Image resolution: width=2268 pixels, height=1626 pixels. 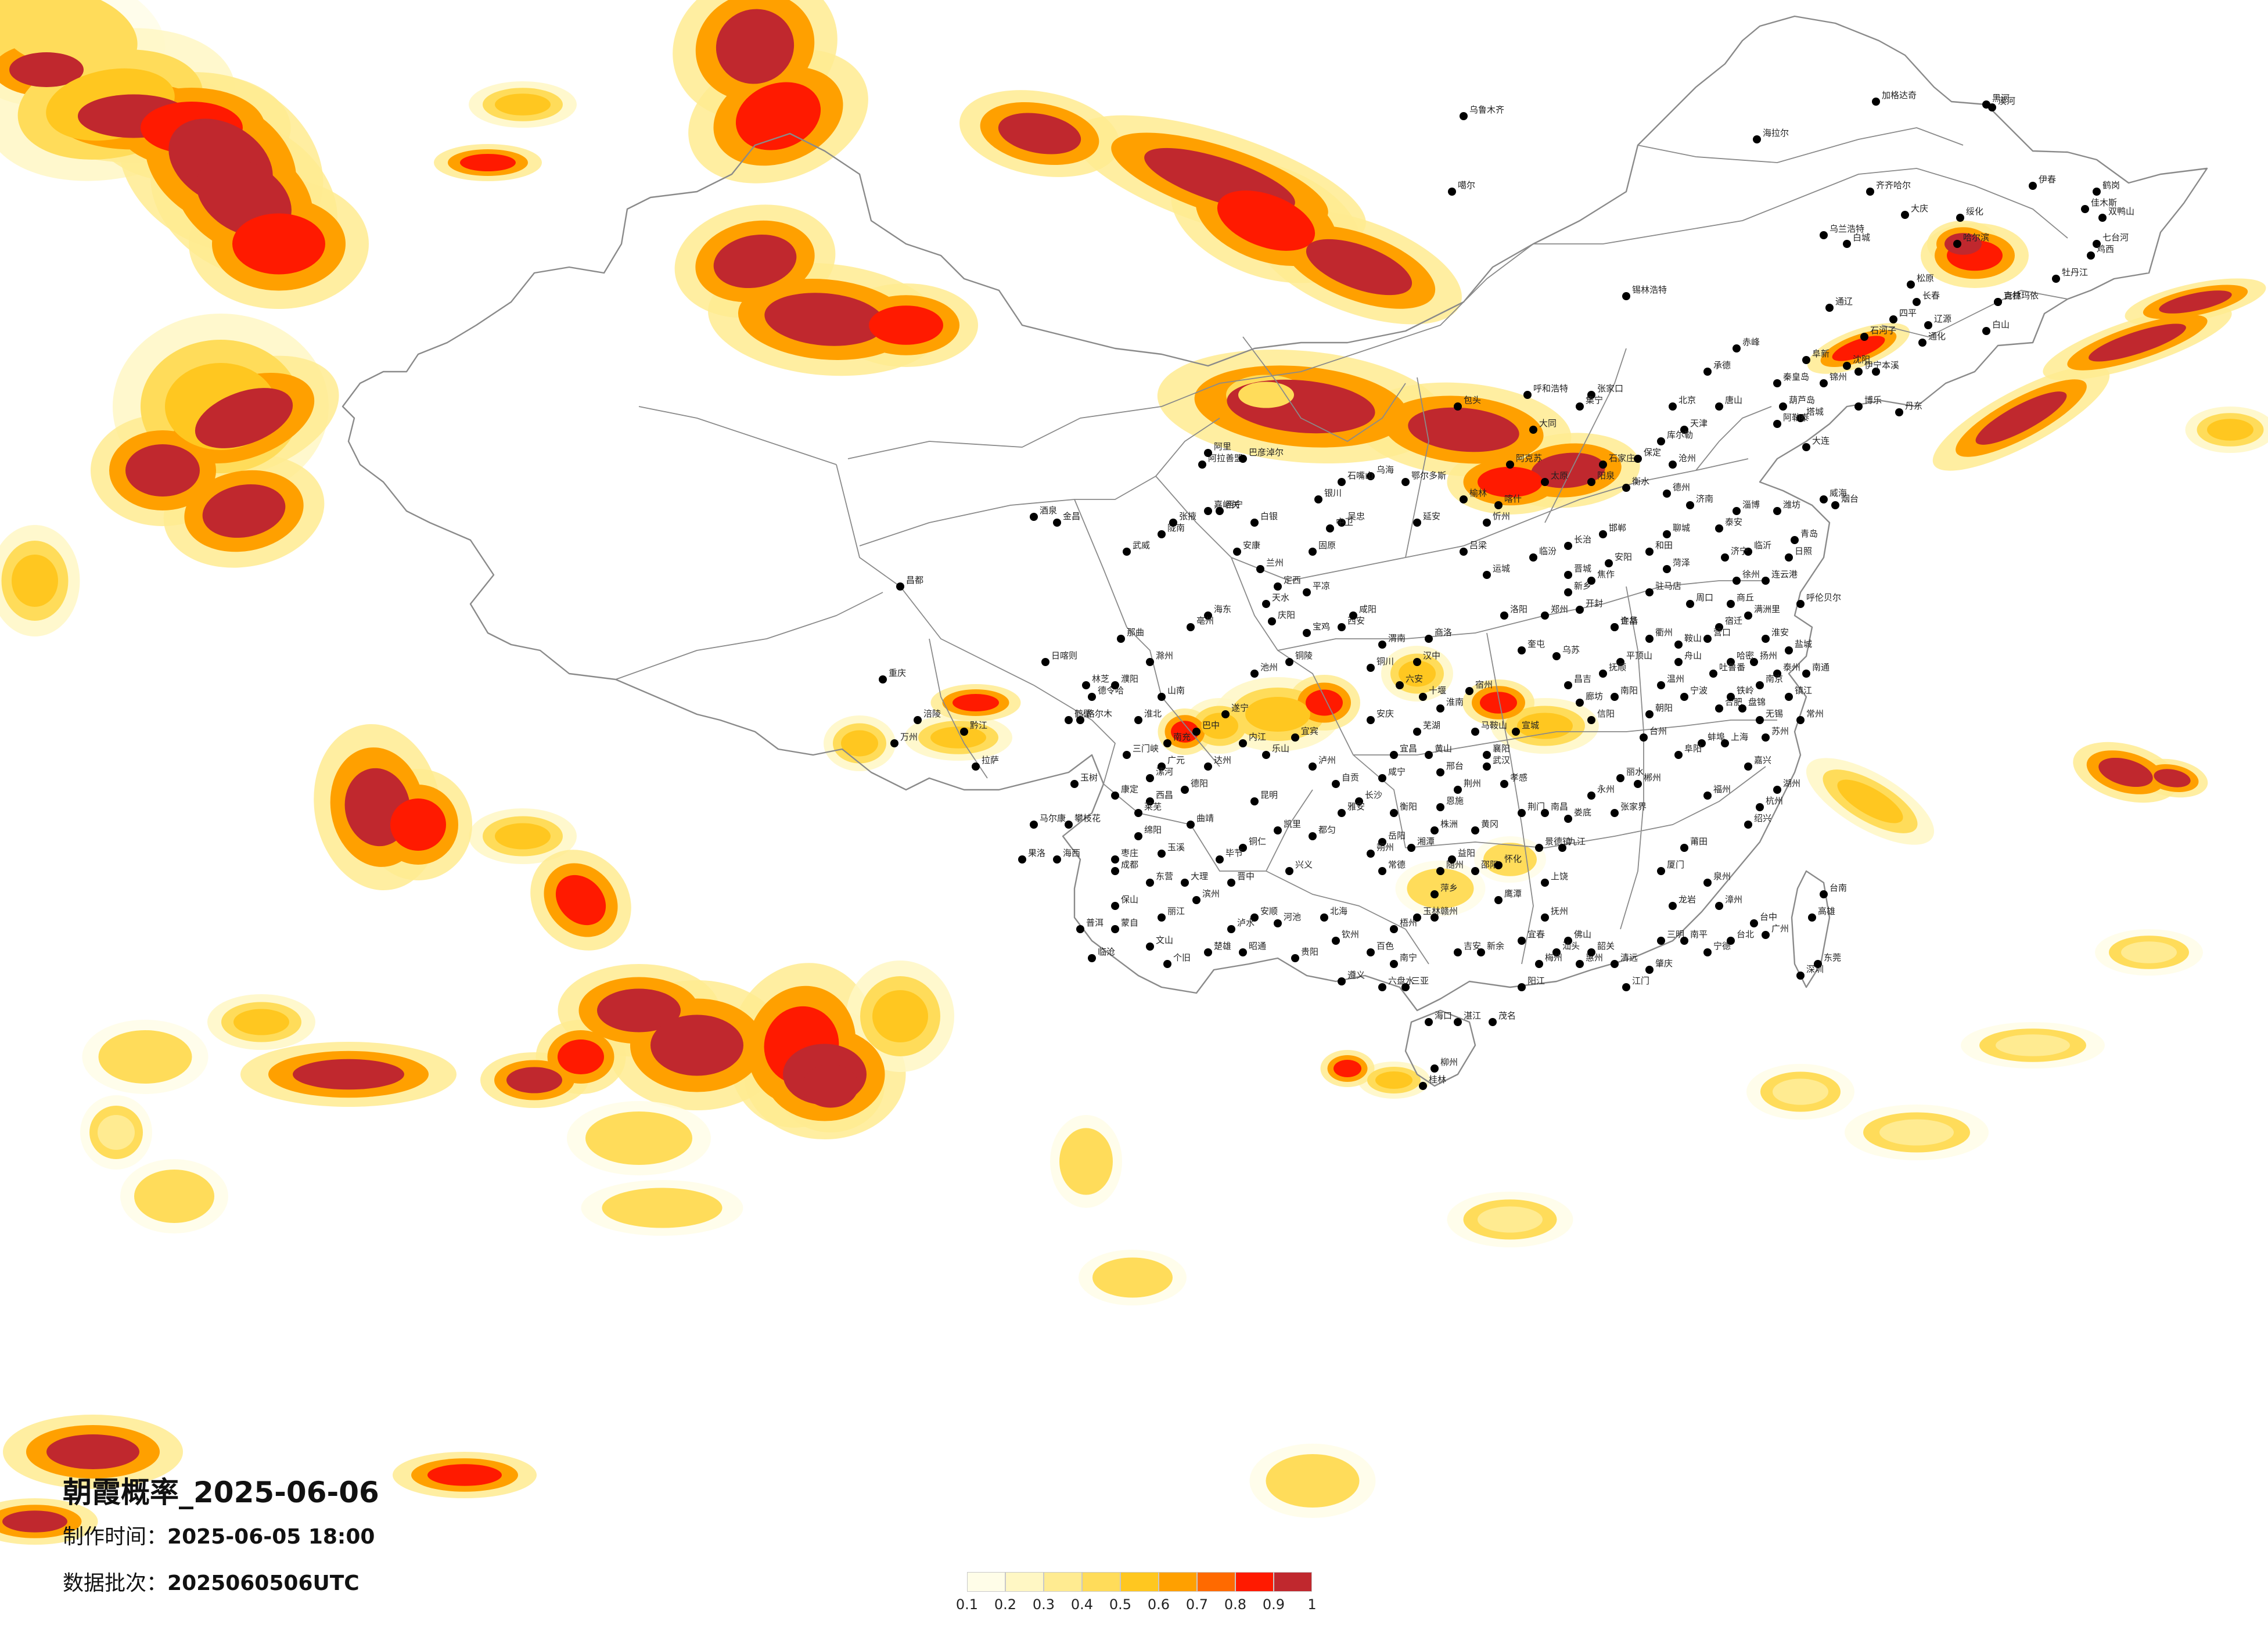 I want to click on city-label: 日喀则, so click(x=1064, y=656).